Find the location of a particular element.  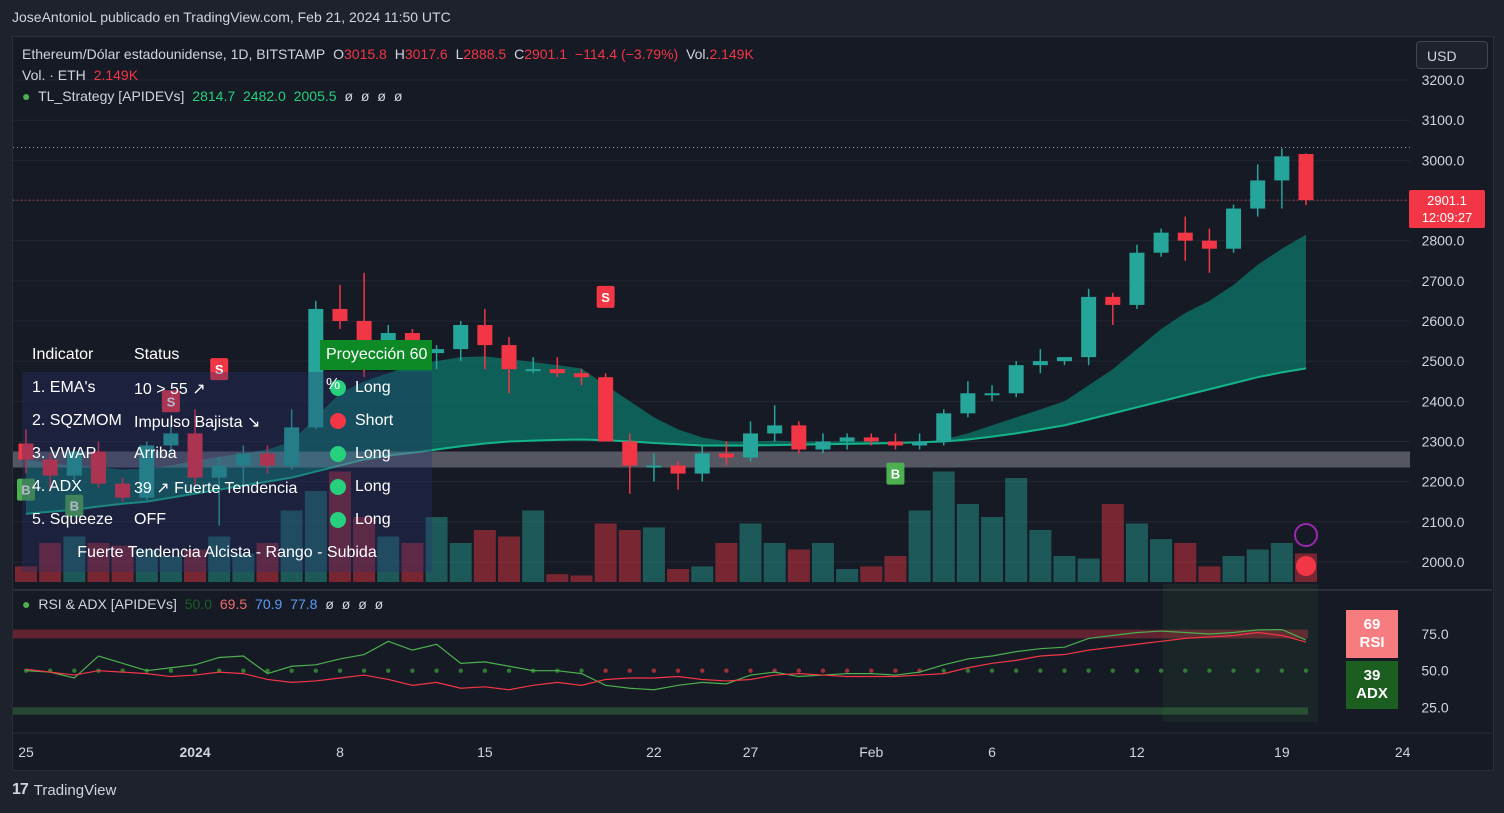

last-price-tag: 2901.1 12:09:27 is located at coordinates (1447, 209).